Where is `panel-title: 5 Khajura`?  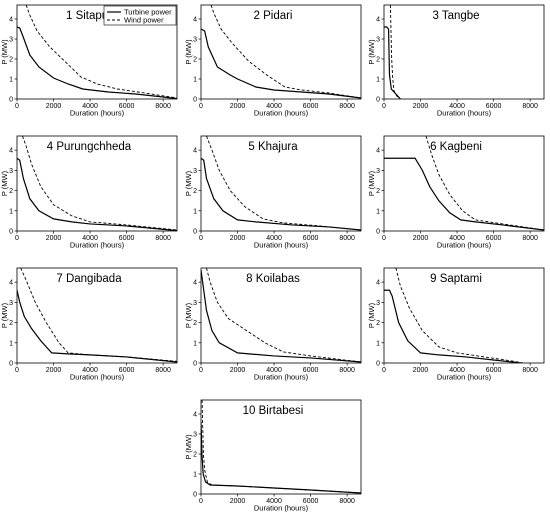 panel-title: 5 Khajura is located at coordinates (273, 147).